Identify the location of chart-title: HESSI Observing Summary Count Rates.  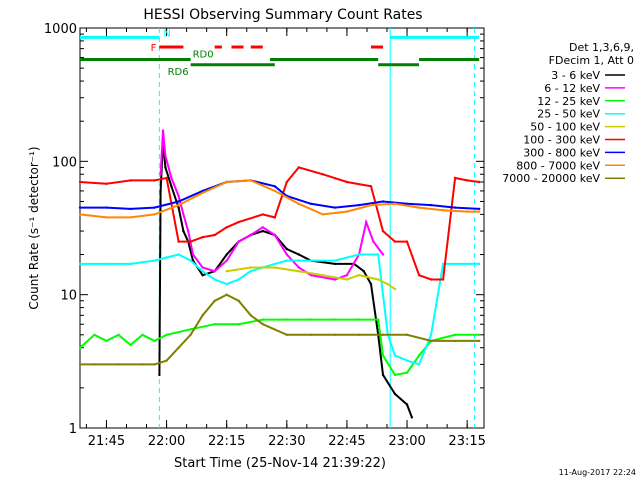
(282, 15).